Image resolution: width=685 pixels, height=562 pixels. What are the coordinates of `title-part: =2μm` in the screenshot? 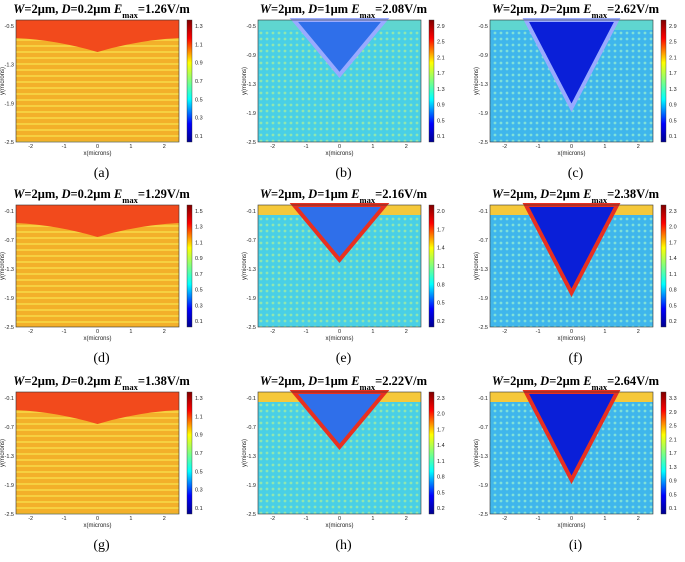 It's located at (566, 194).